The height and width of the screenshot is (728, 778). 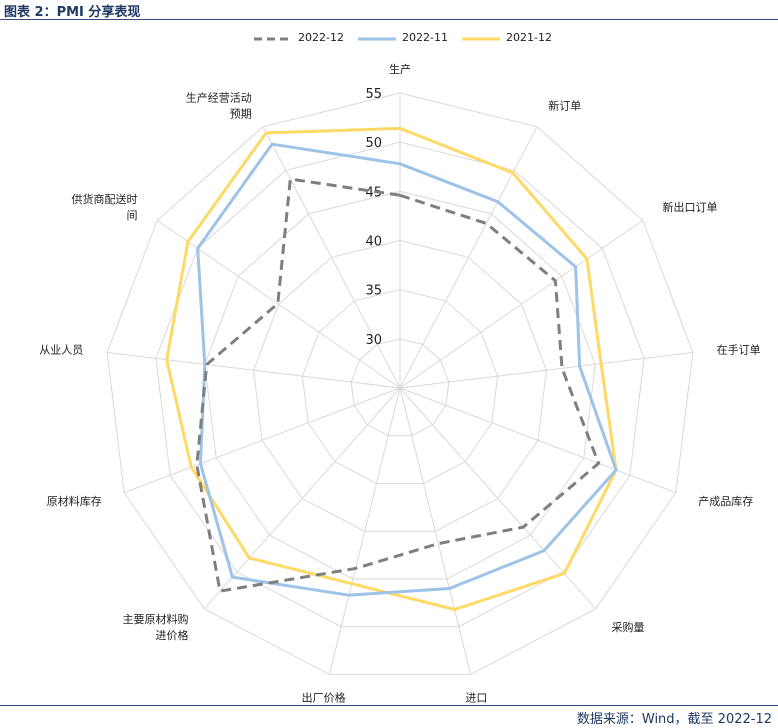 What do you see at coordinates (373, 340) in the screenshot?
I see `r-tick-label-30: 30` at bounding box center [373, 340].